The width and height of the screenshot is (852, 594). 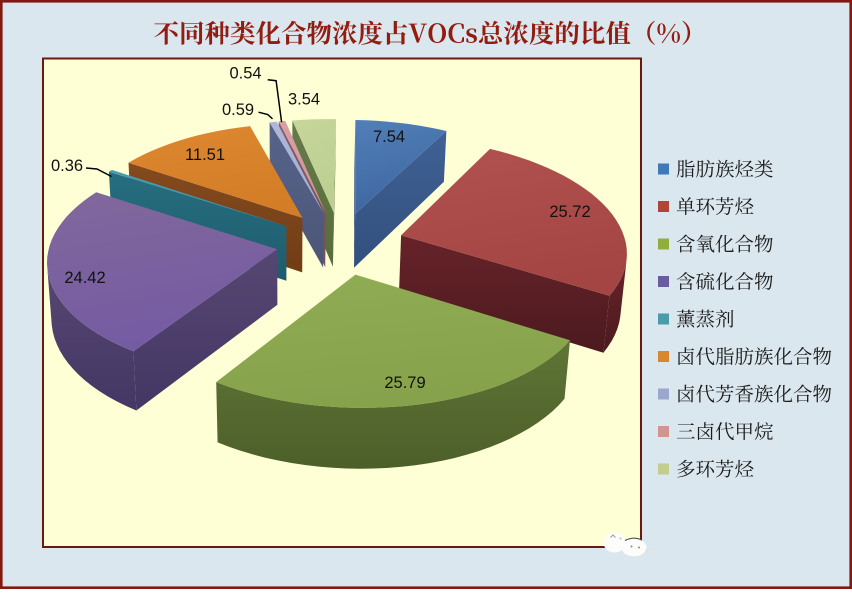 What do you see at coordinates (84, 278) in the screenshot?
I see `svg-text: 24.42` at bounding box center [84, 278].